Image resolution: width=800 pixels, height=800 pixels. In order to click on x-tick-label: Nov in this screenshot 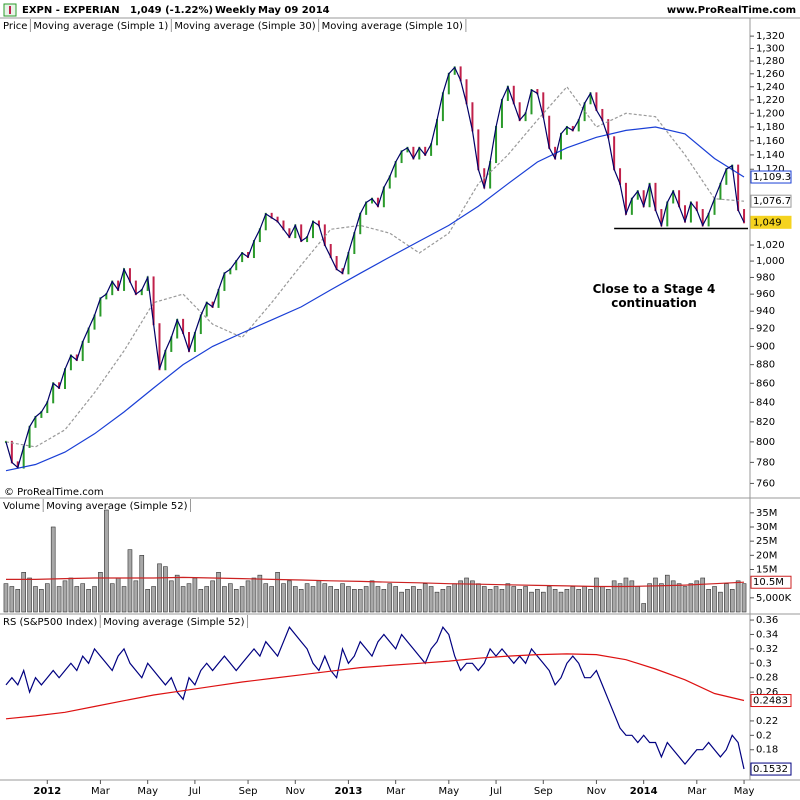, I will do `click(597, 791)`.